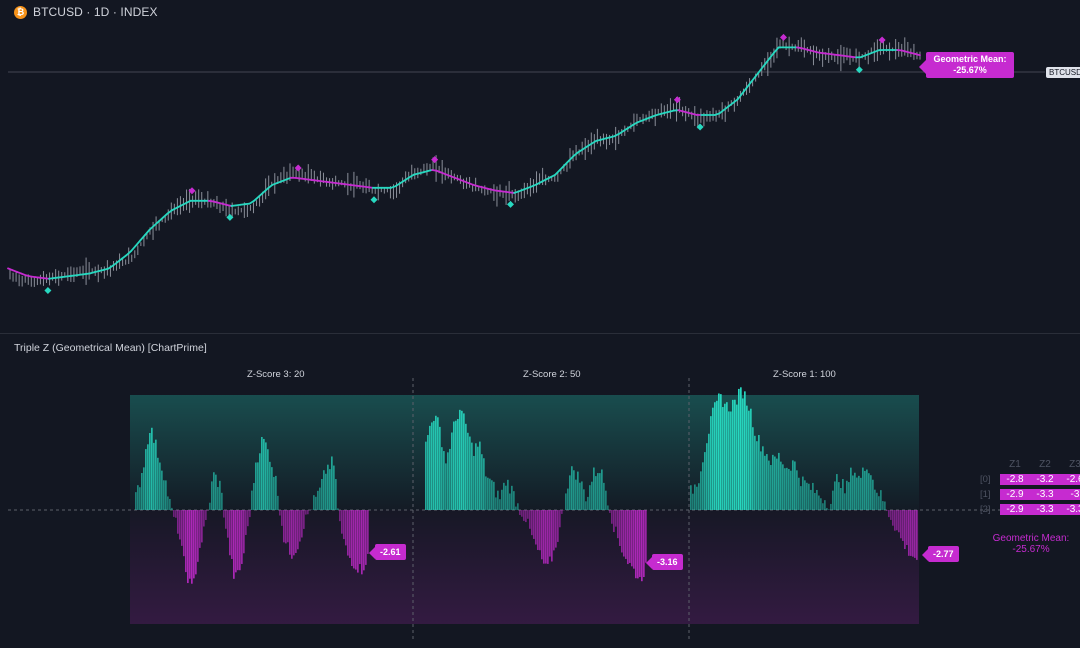 The width and height of the screenshot is (1080, 648). I want to click on z3-value-tag: -2.61, so click(387, 552).